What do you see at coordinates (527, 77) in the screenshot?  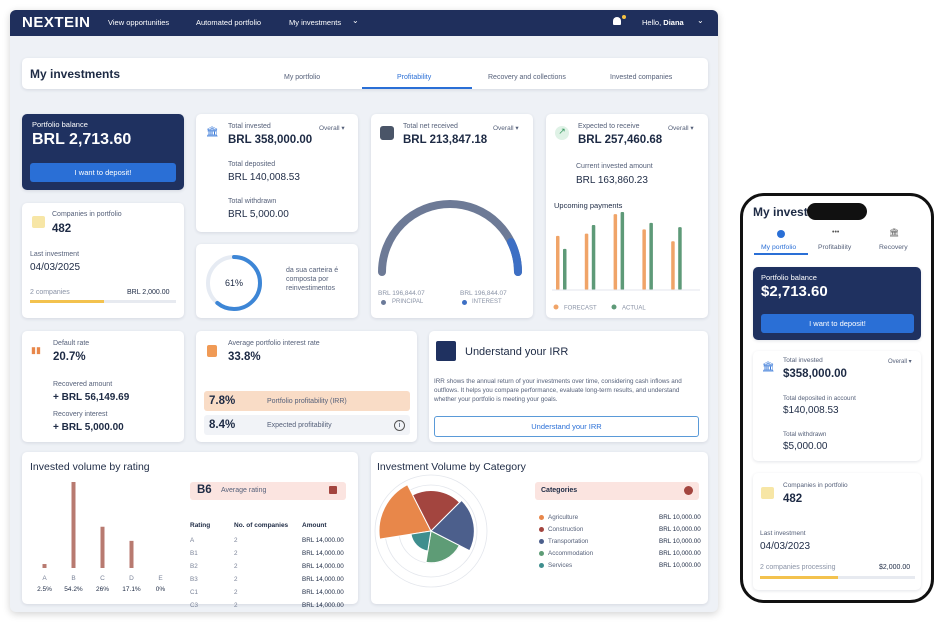 I see `tab: Recovery and collections` at bounding box center [527, 77].